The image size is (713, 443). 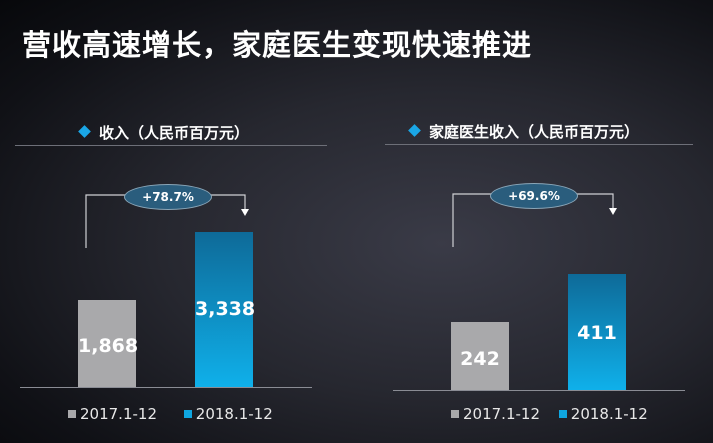 I want to click on bar-2018: 3,338, so click(x=225, y=309).